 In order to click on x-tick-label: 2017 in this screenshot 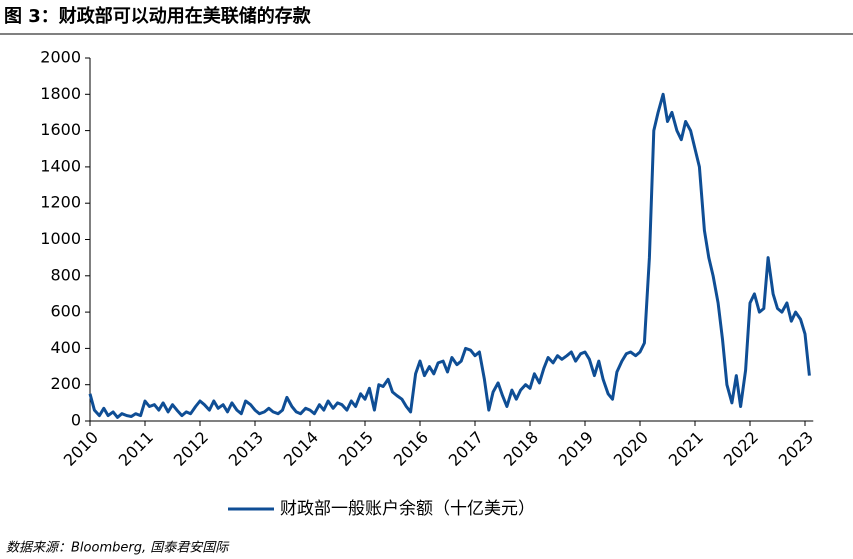, I will do `click(466, 449)`.